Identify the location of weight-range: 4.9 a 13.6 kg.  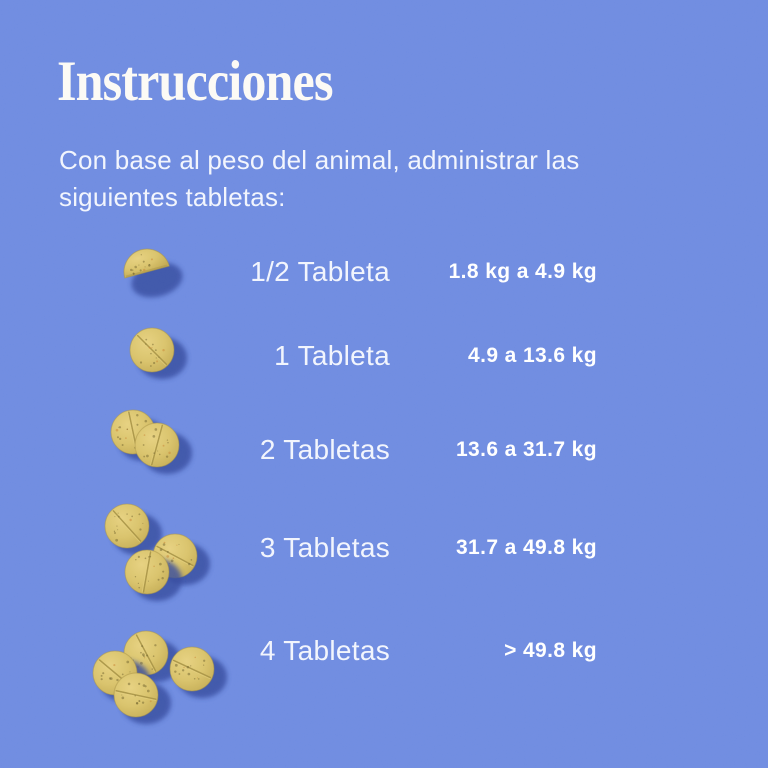
(532, 355).